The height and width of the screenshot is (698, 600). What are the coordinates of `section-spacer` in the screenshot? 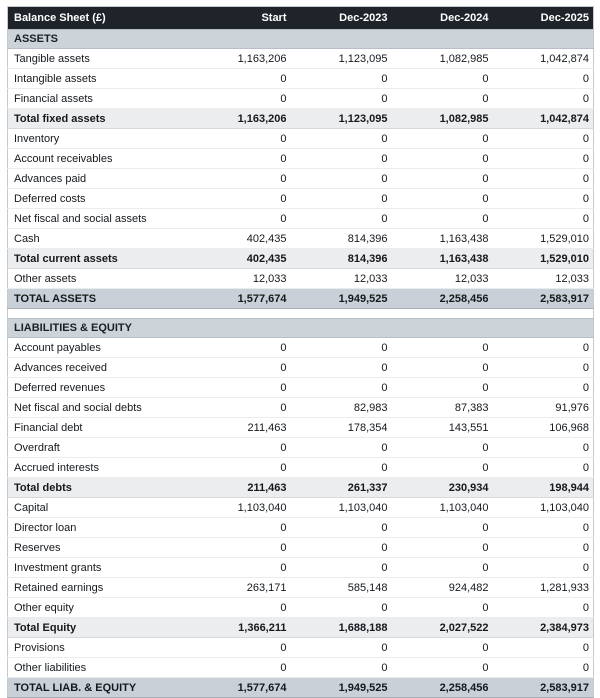 It's located at (300, 313).